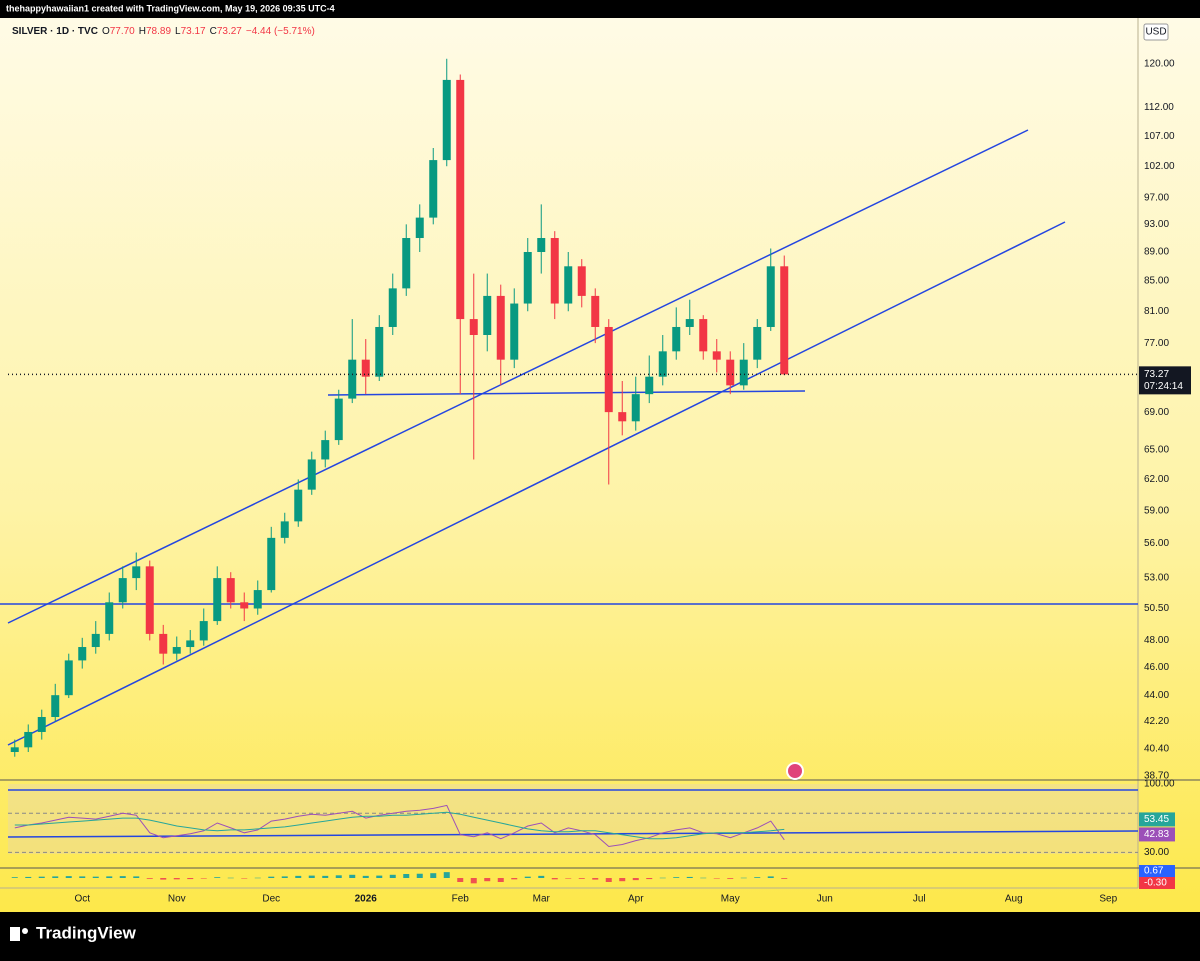  I want to click on y-tick-label: 59.00, so click(1156, 510).